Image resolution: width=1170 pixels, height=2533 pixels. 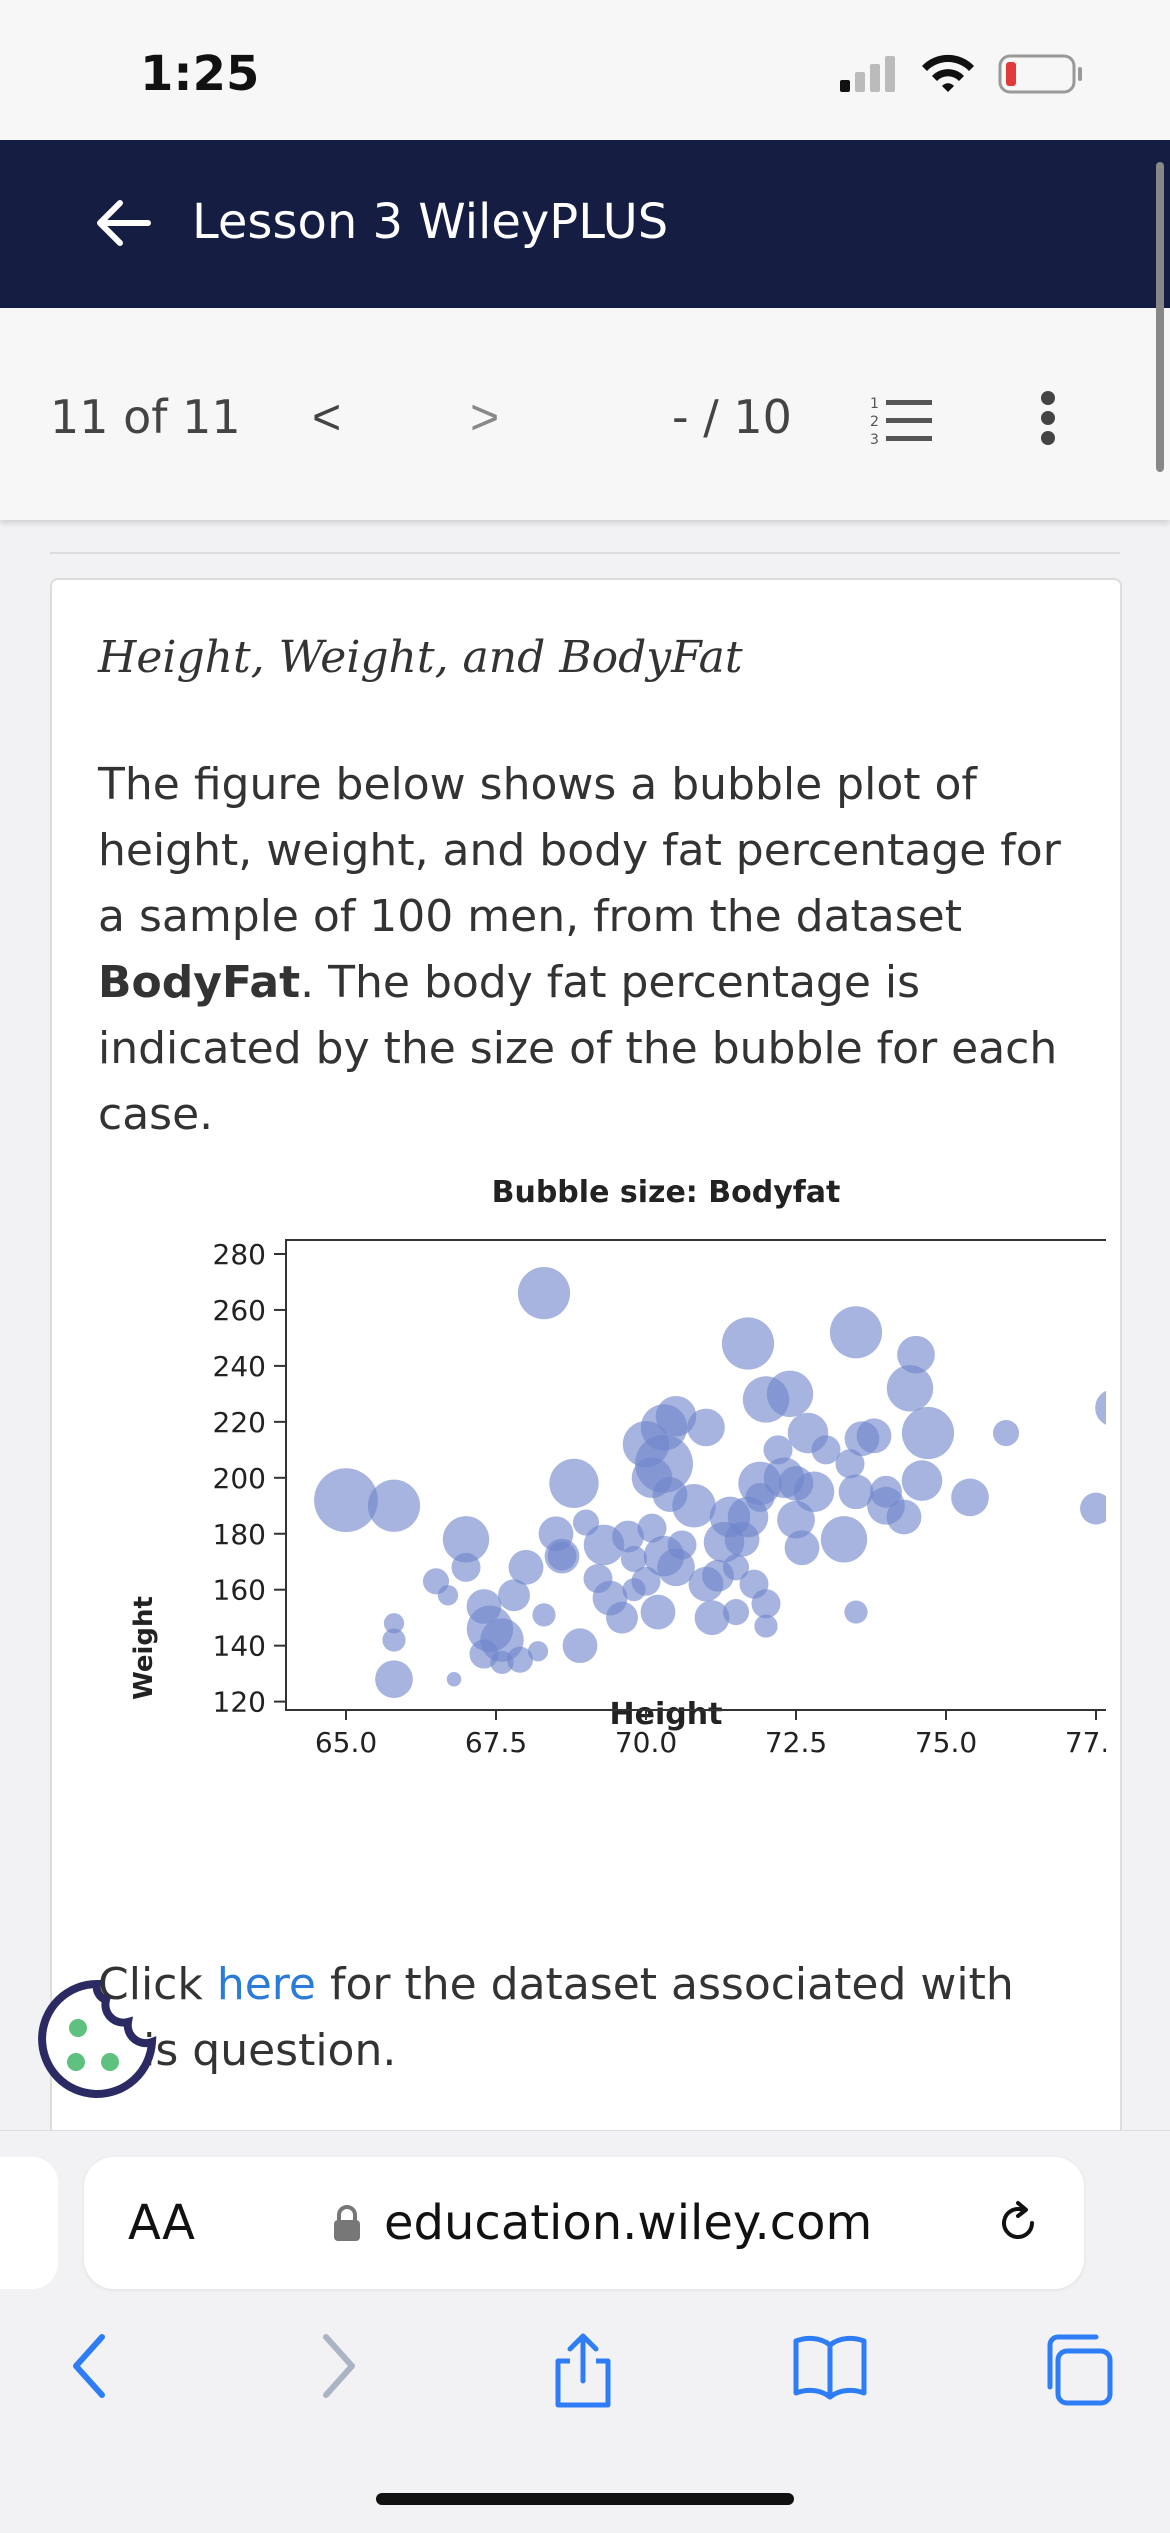 I want to click on reload-icon, so click(x=1018, y=2223).